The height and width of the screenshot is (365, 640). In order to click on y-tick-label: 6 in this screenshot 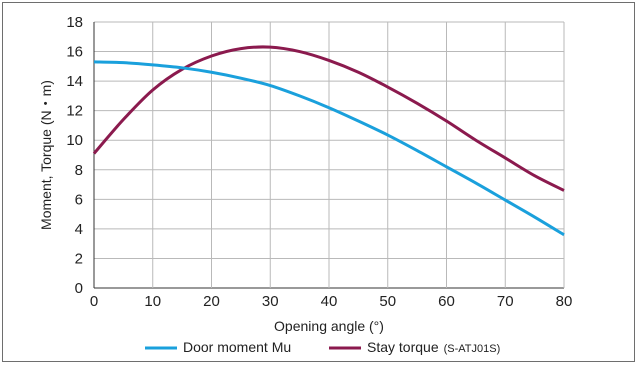, I will do `click(79, 199)`.